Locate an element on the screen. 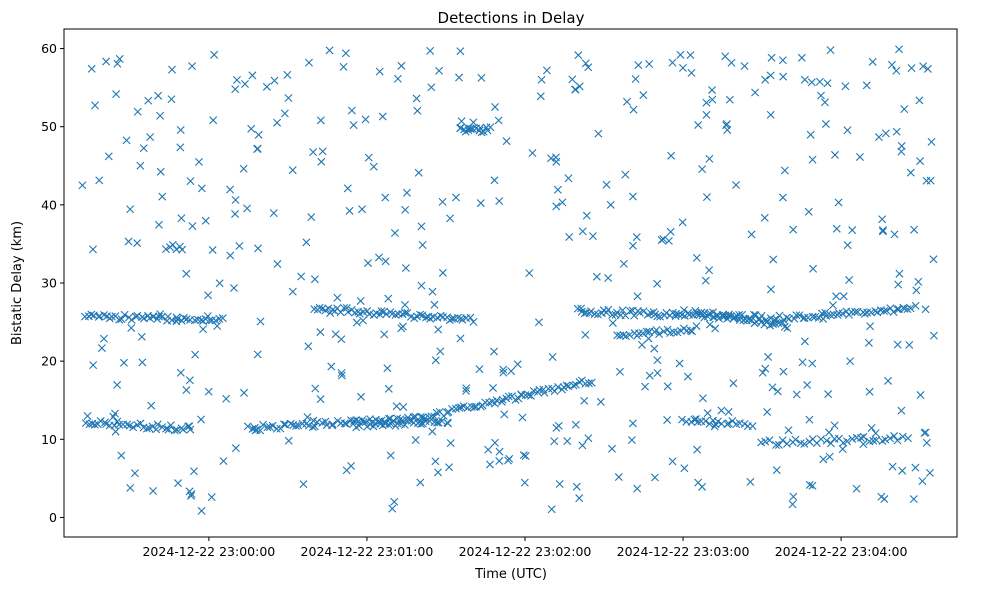 Image resolution: width=989 pixels, height=590 pixels. x-tick-label: 2024-12-22 23:03:00 is located at coordinates (683, 551).